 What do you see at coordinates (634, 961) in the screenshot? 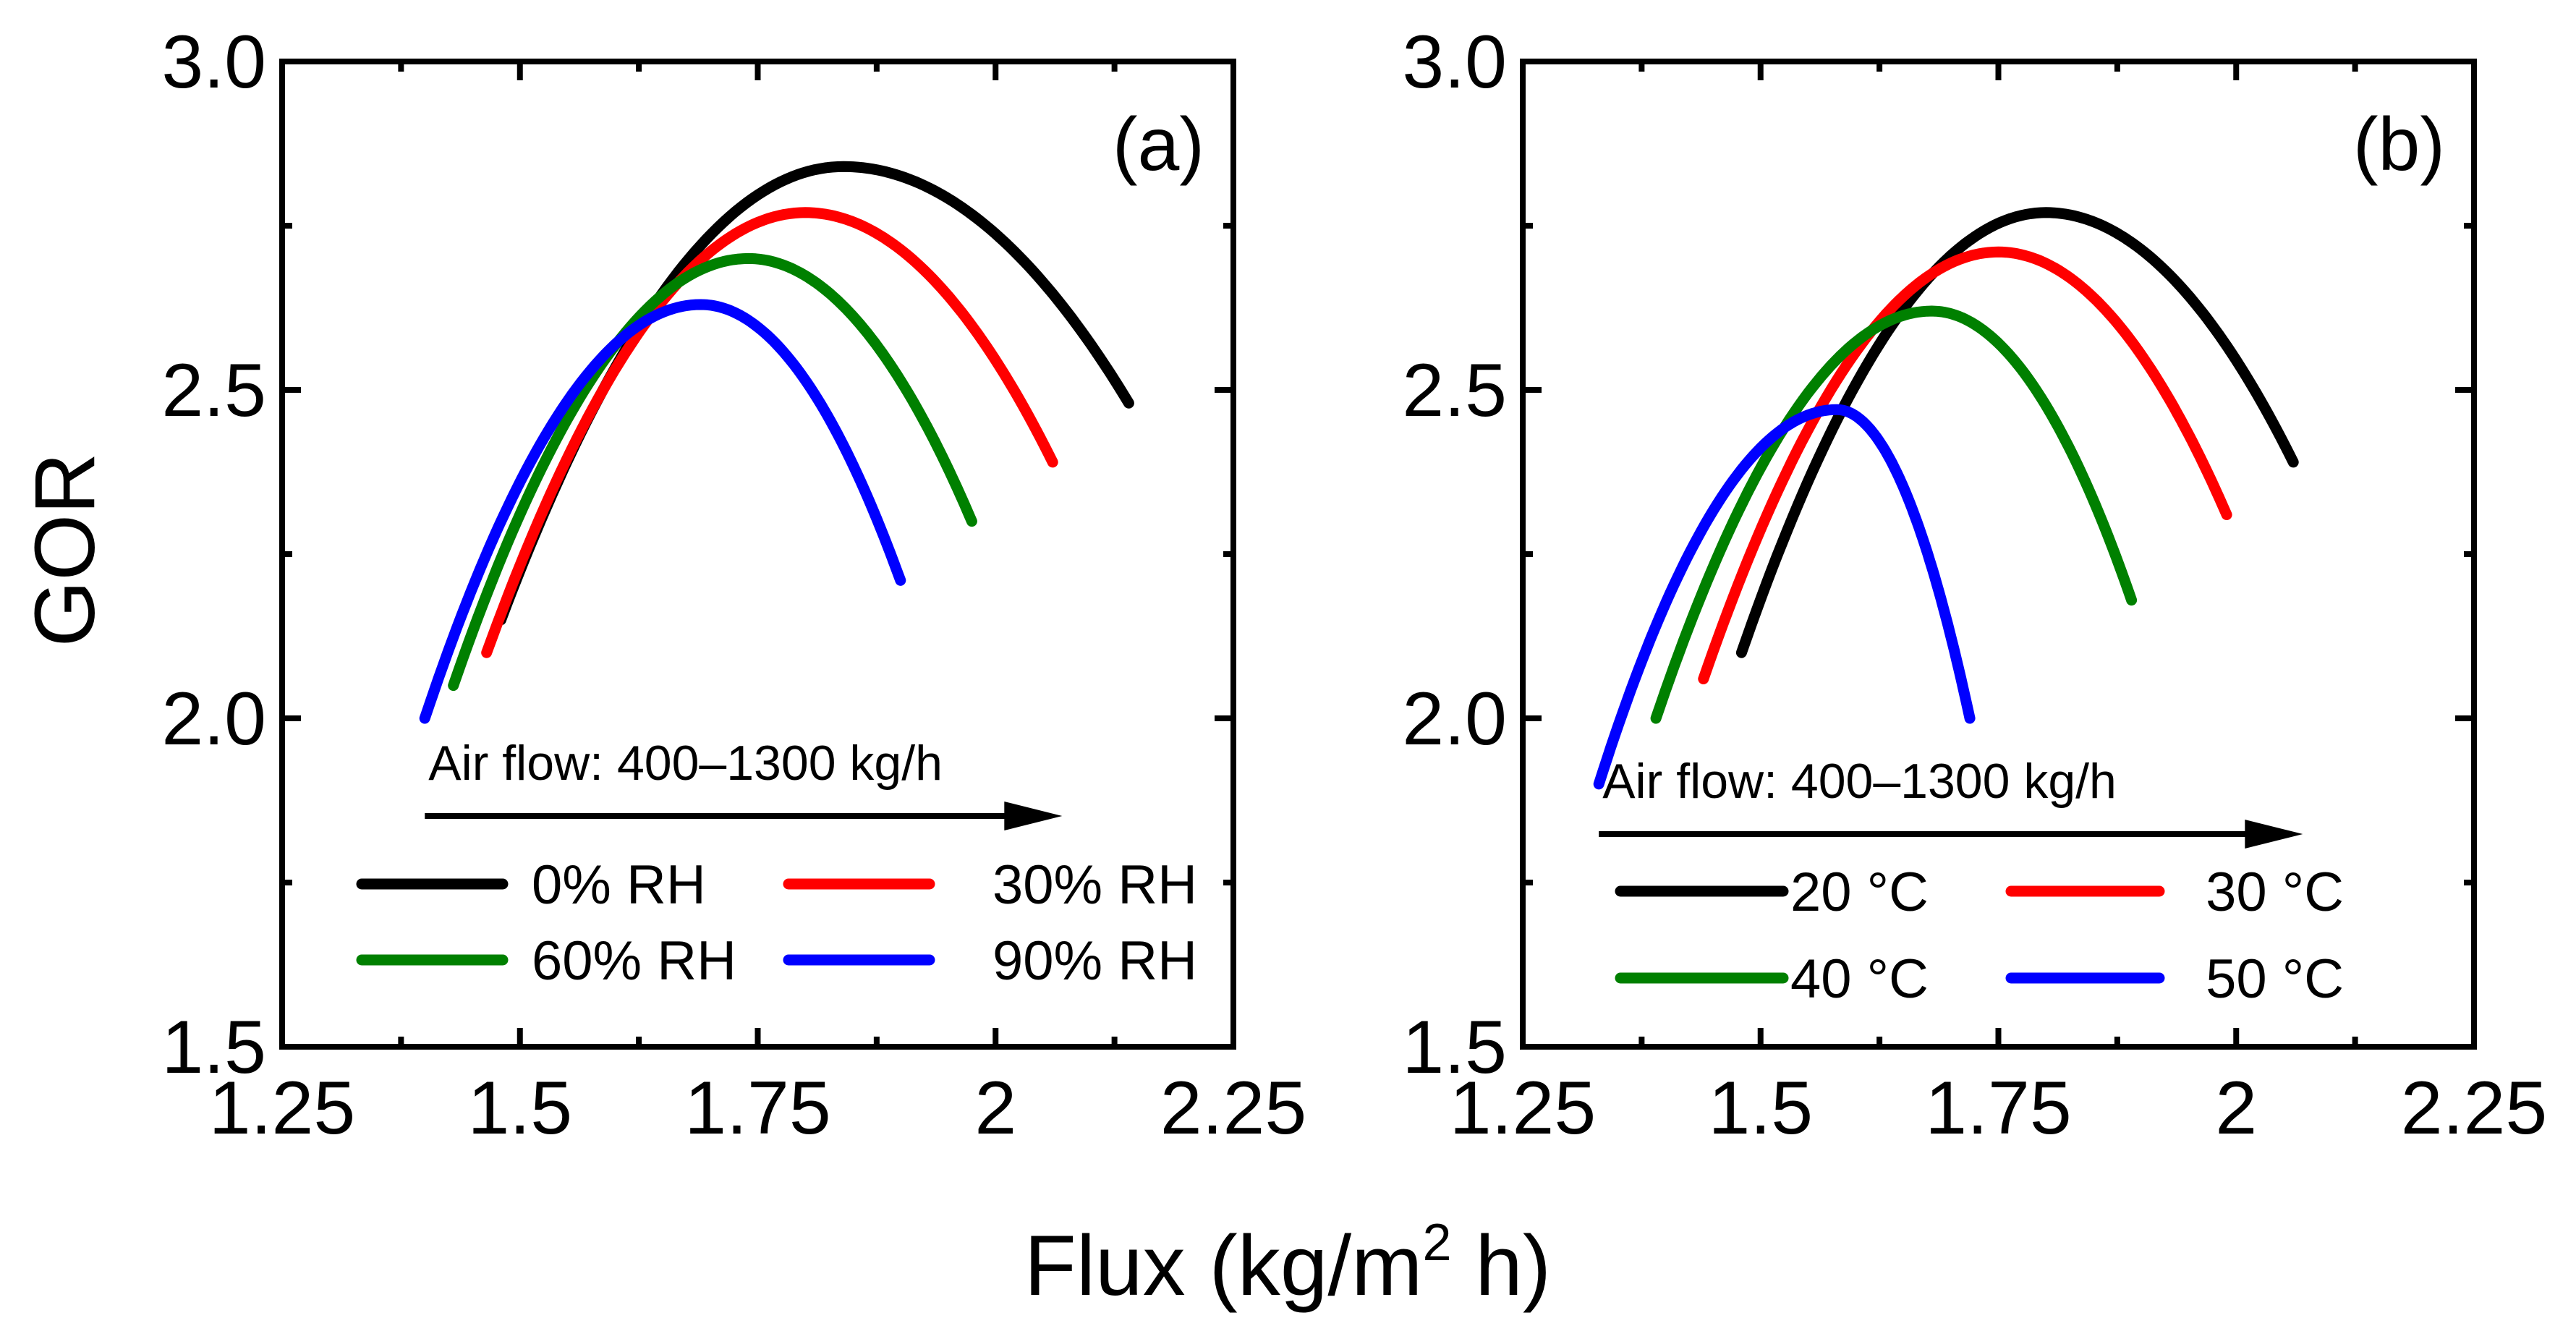
I see `legend-entry: 60% RH` at bounding box center [634, 961].